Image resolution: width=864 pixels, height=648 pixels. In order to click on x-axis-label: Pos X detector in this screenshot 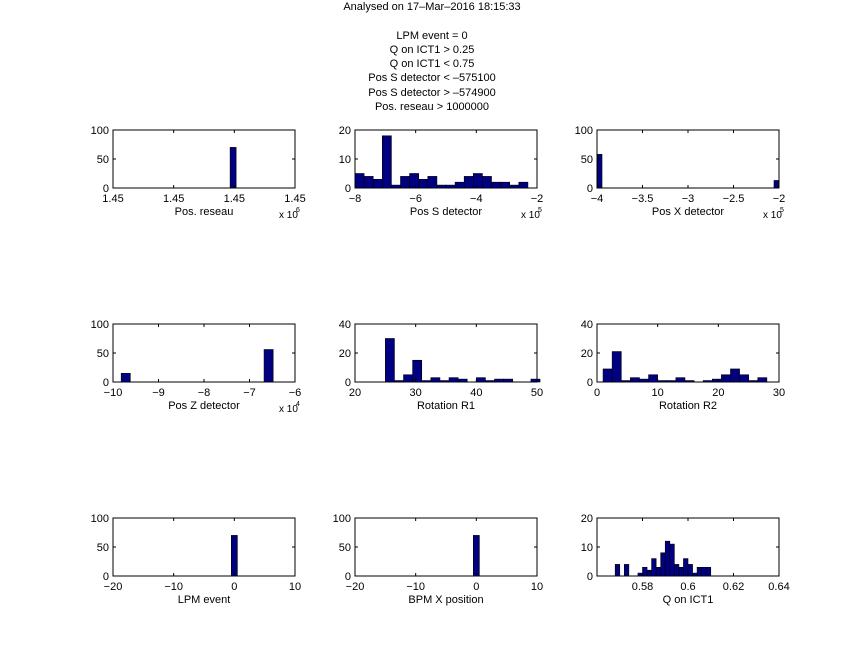, I will do `click(688, 212)`.